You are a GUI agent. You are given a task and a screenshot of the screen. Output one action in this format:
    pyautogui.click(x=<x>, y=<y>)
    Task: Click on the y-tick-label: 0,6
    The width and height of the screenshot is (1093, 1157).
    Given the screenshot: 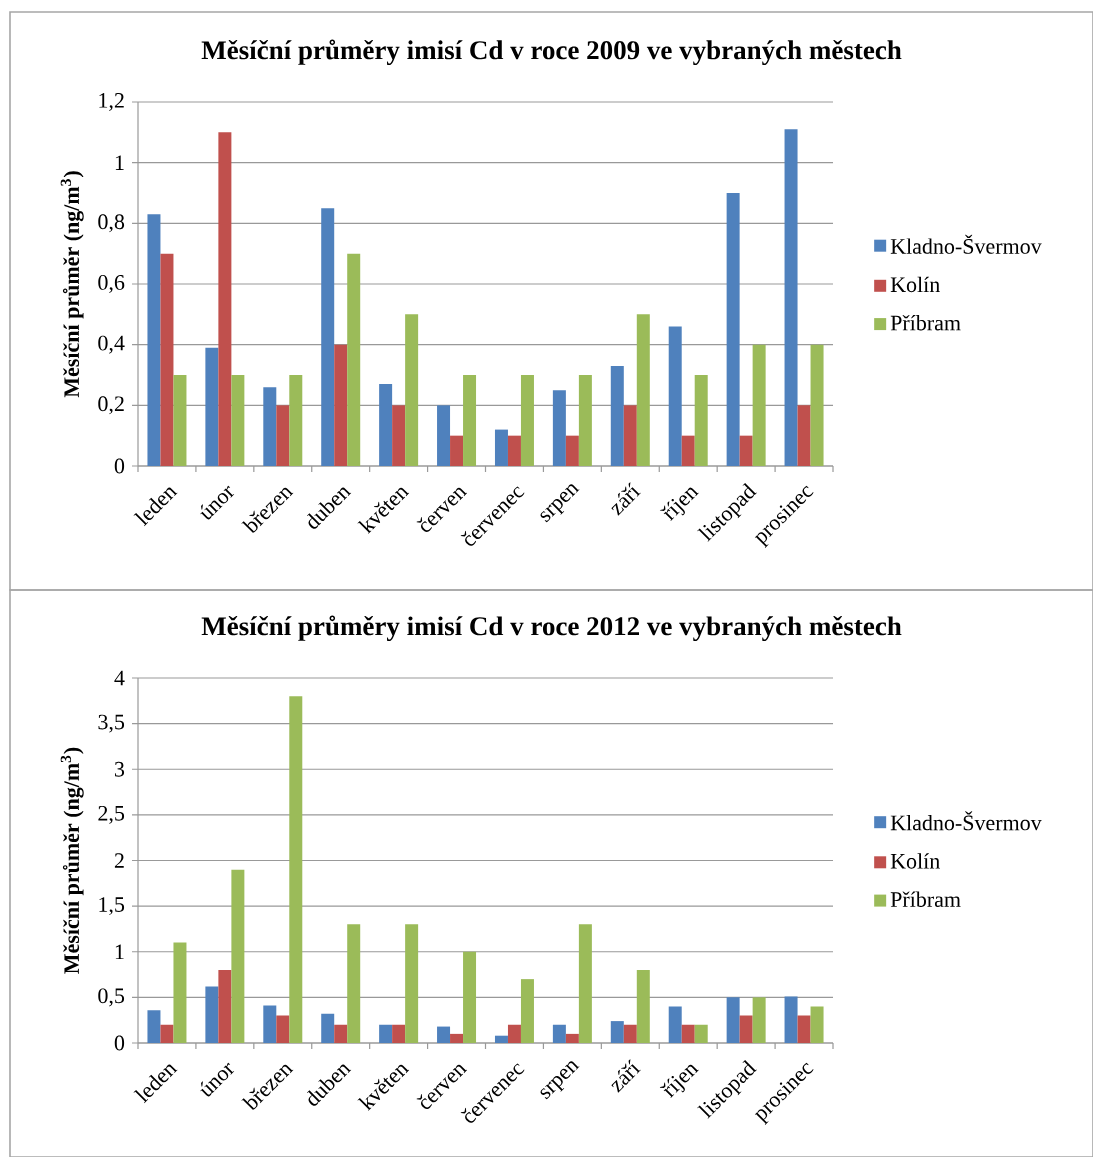 What is the action you would take?
    pyautogui.click(x=111, y=284)
    